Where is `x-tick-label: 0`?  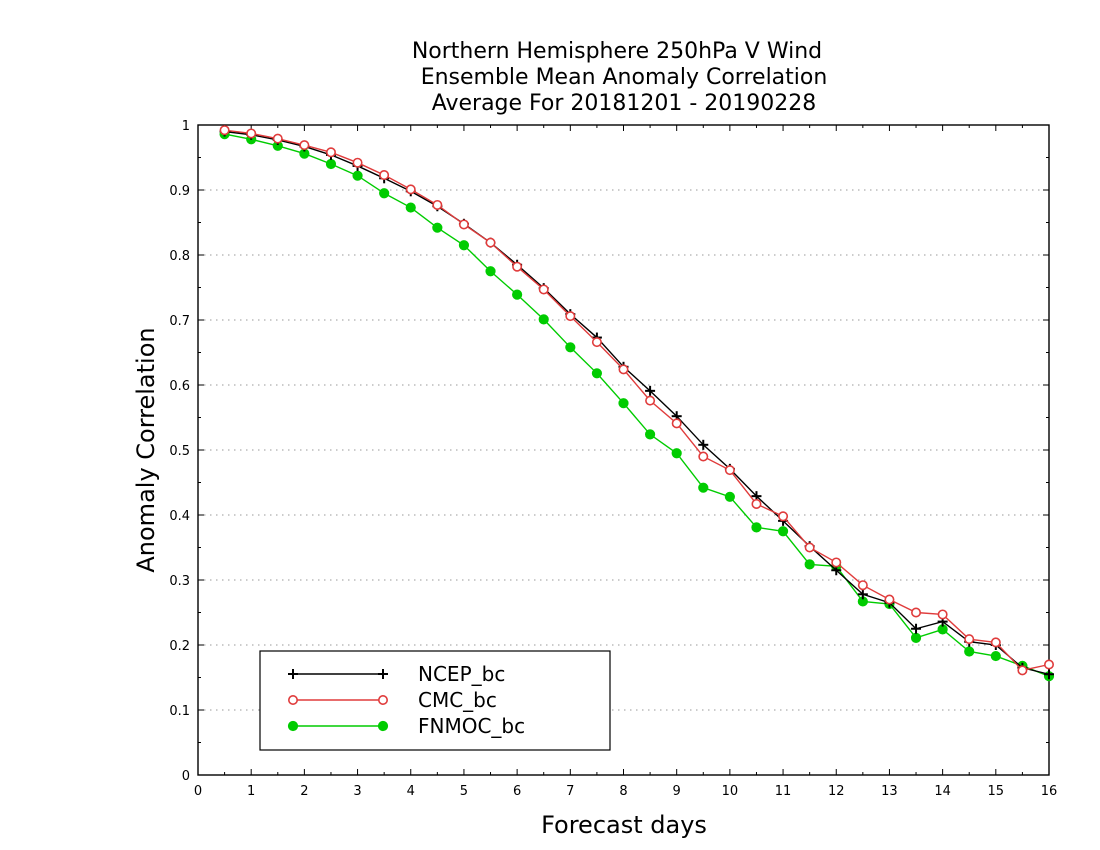
x-tick-label: 0 is located at coordinates (198, 791).